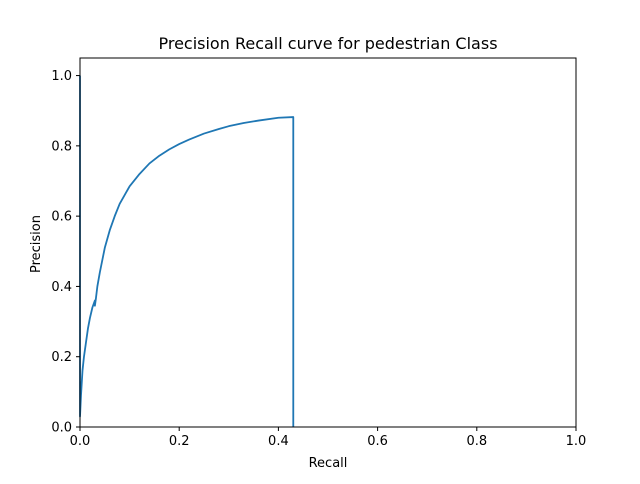 The height and width of the screenshot is (484, 640). What do you see at coordinates (61, 357) in the screenshot?
I see `y-tick-label: 0.2` at bounding box center [61, 357].